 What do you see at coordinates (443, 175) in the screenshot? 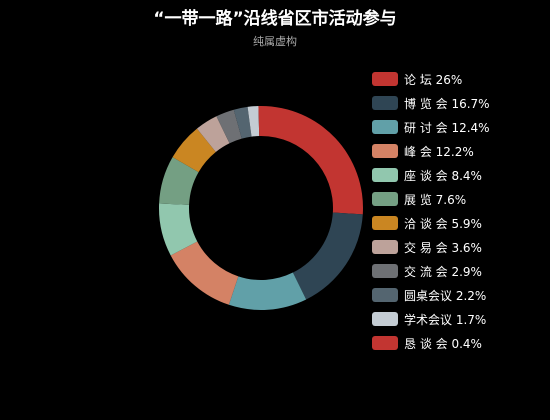
I see `legend-label: 座 谈 会 8.4%` at bounding box center [443, 175].